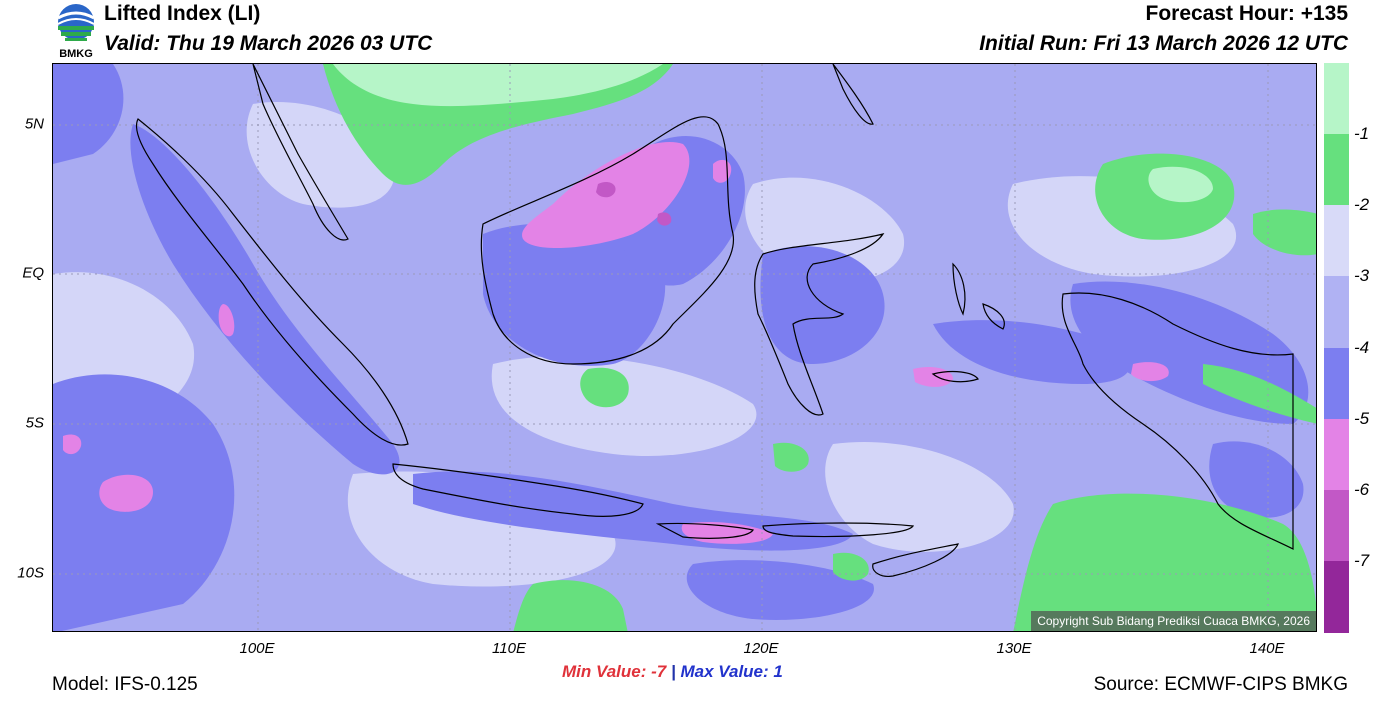 Image resolution: width=1400 pixels, height=709 pixels. What do you see at coordinates (1014, 648) in the screenshot?
I see `lon-label-130e: 130E` at bounding box center [1014, 648].